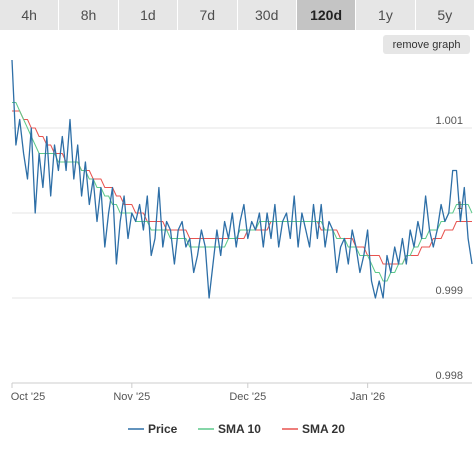 The width and height of the screenshot is (474, 455). Describe the element at coordinates (247, 397) in the screenshot. I see `x-tick-label: Dec '25` at that location.